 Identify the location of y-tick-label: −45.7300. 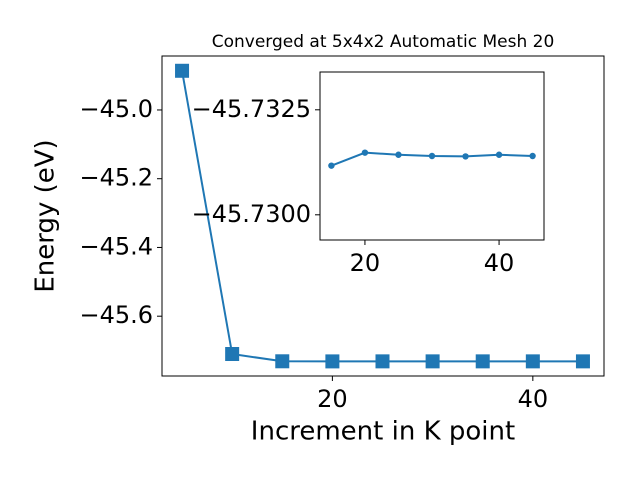
(251, 214).